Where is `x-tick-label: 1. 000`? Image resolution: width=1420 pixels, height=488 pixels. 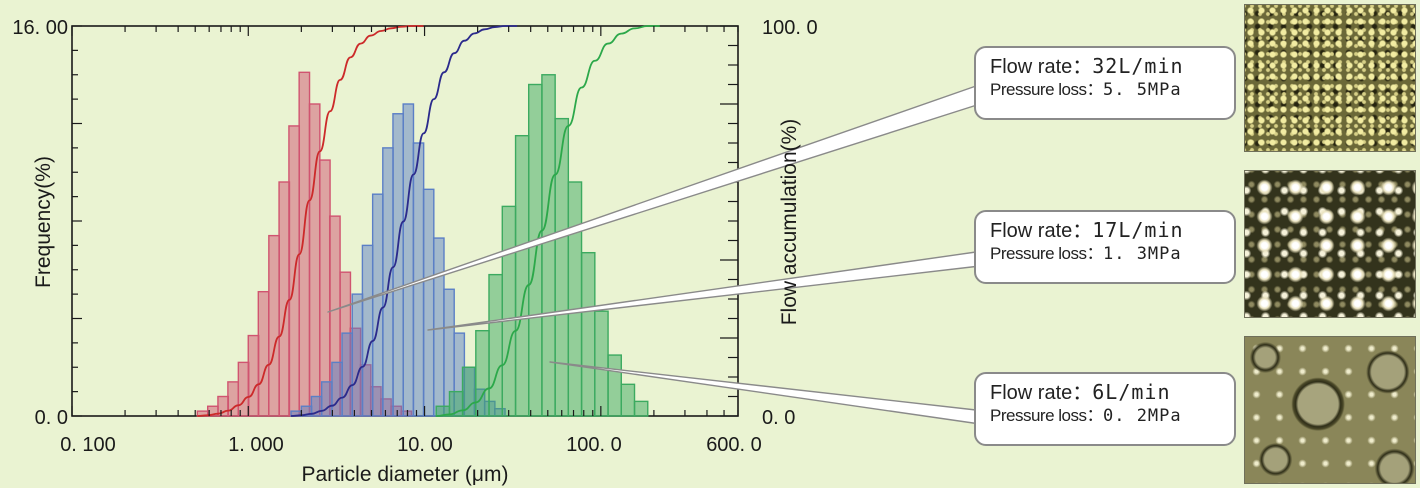 x-tick-label: 1. 000 is located at coordinates (256, 445).